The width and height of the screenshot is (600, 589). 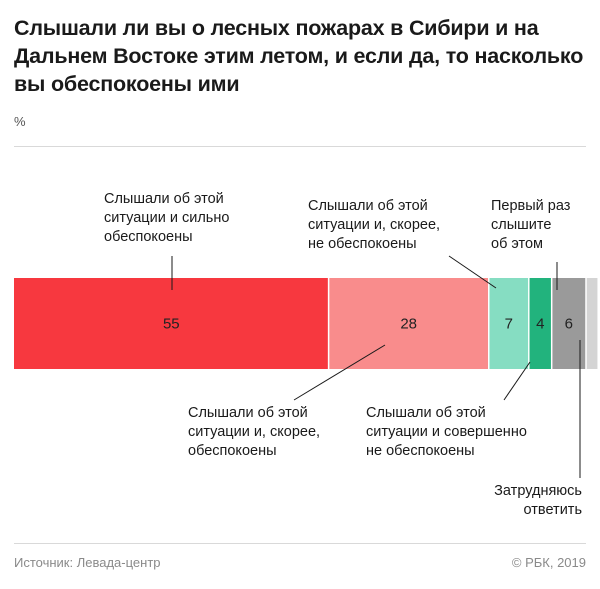 What do you see at coordinates (420, 451) in the screenshot?
I see `category-label-4-line-3: не обеспокоены` at bounding box center [420, 451].